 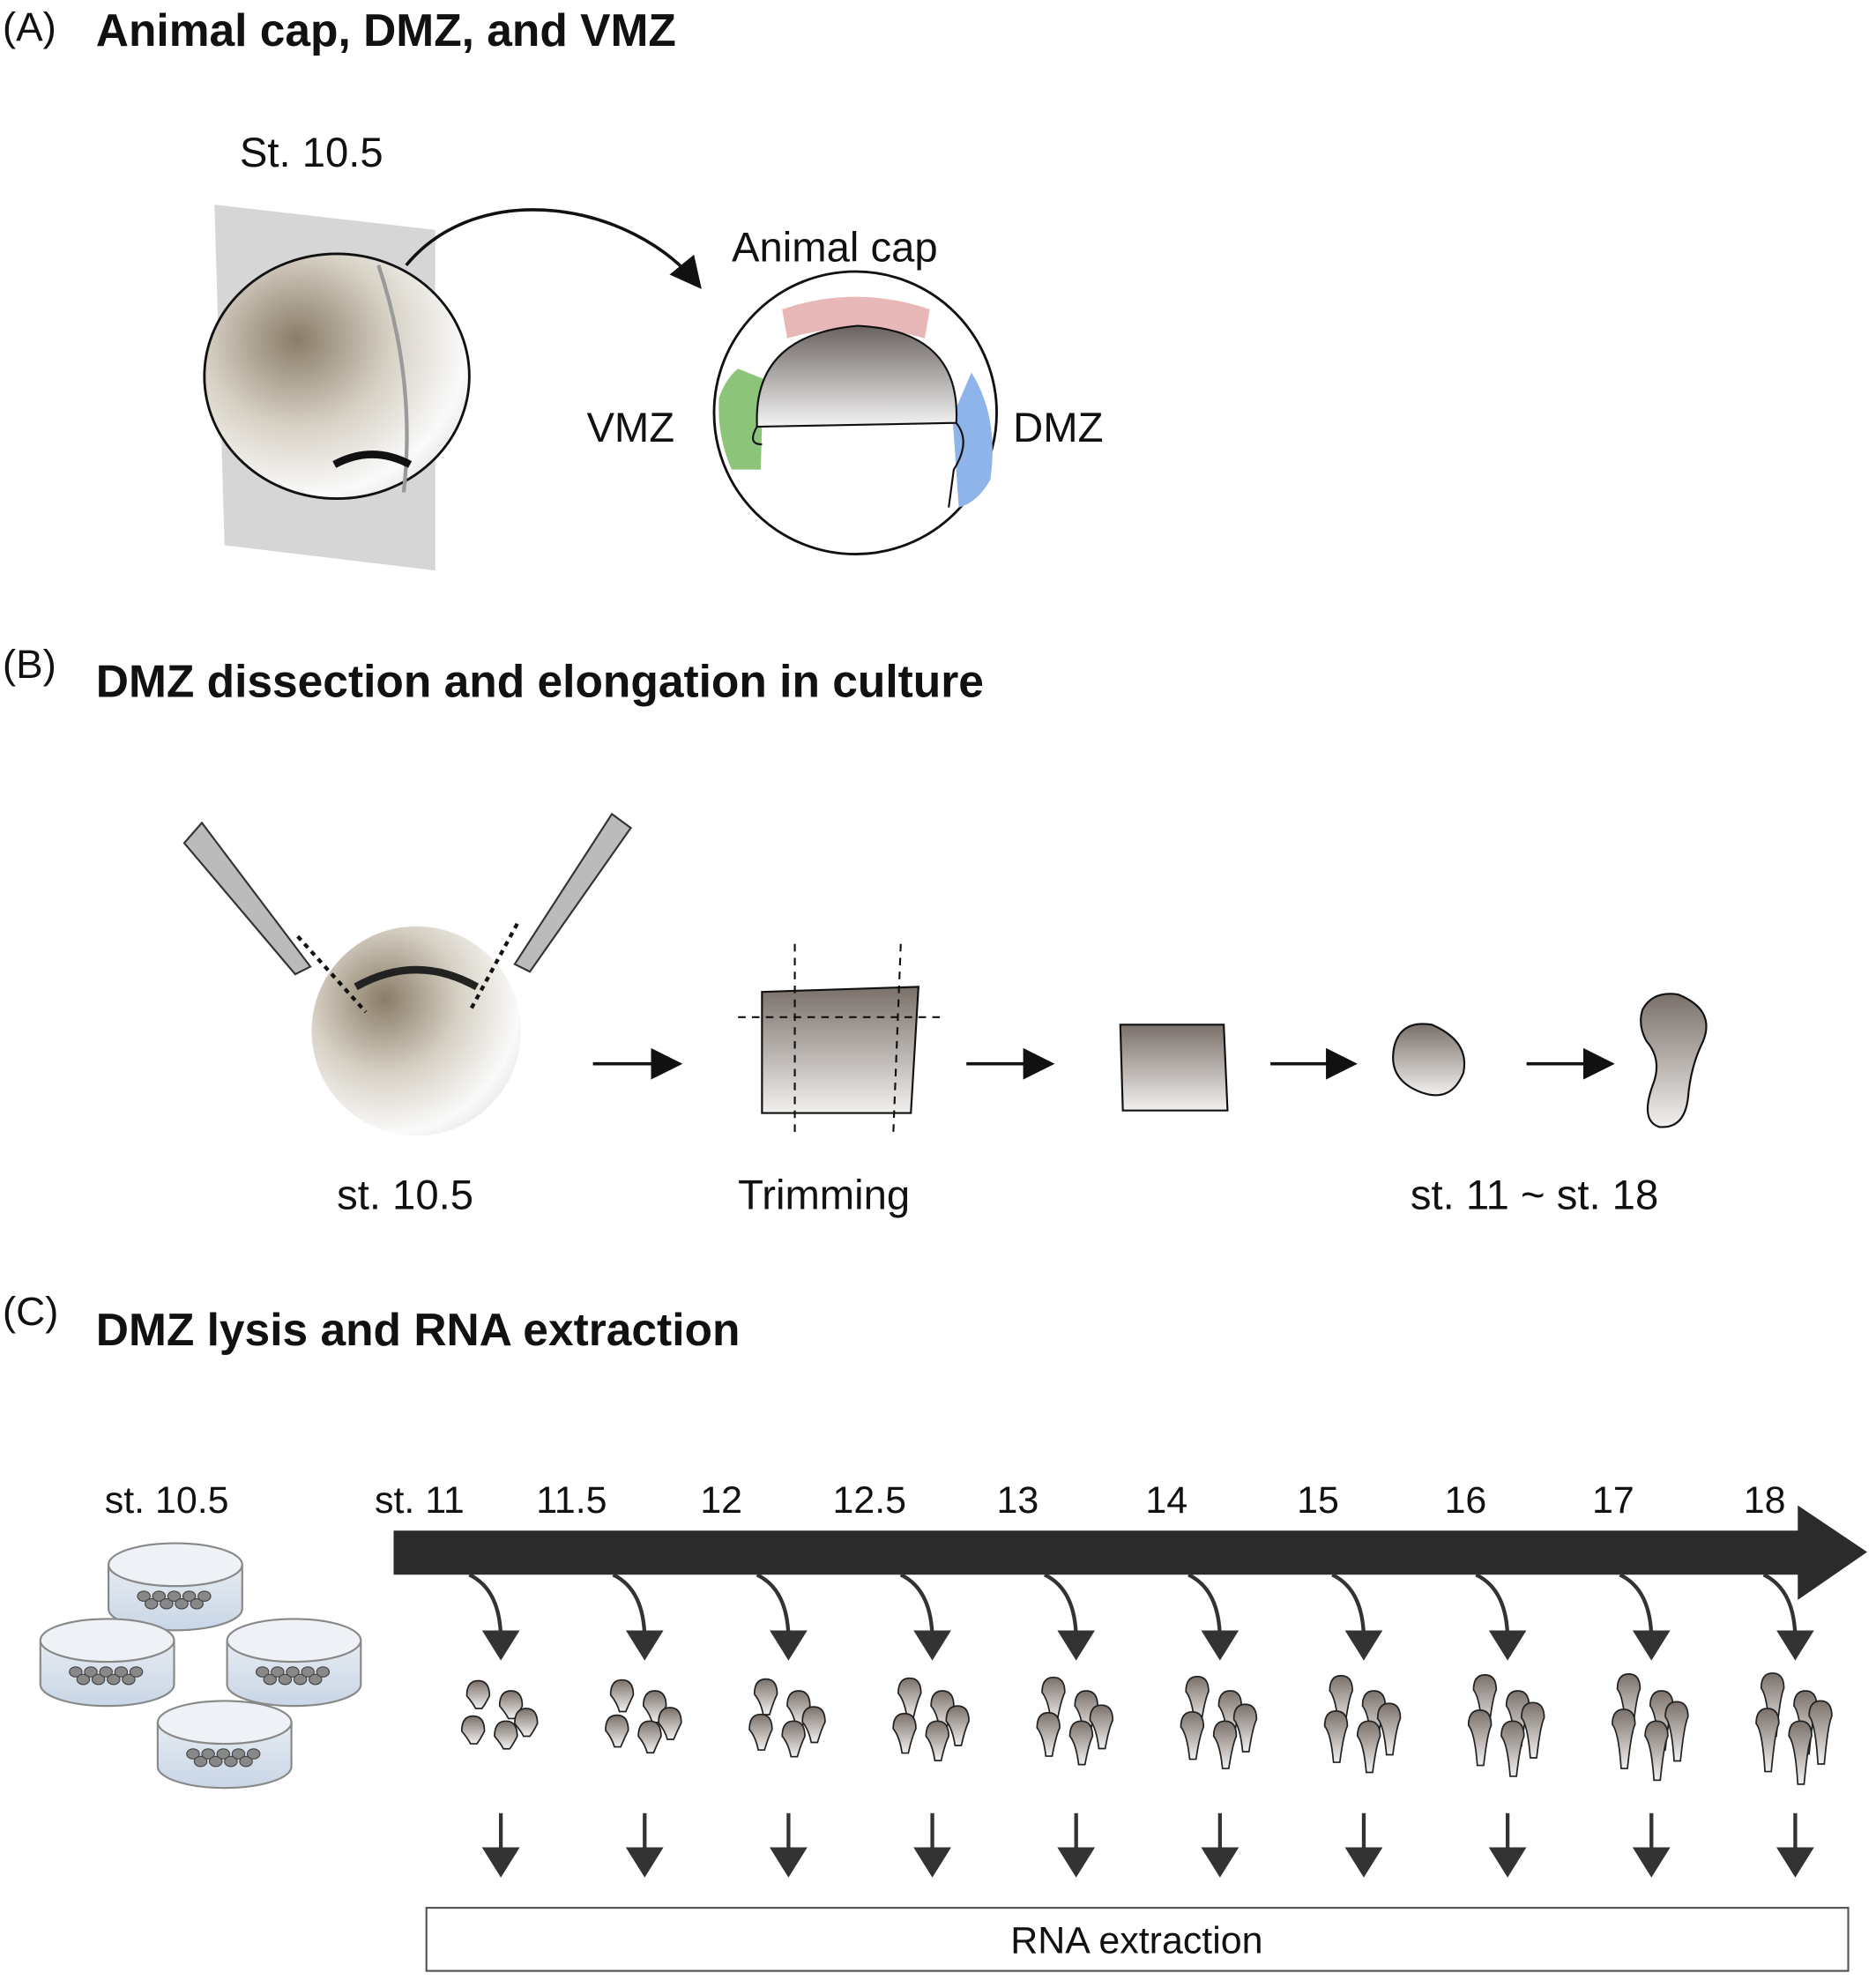 What do you see at coordinates (1429, 1060) in the screenshot?
I see `rounded-explant` at bounding box center [1429, 1060].